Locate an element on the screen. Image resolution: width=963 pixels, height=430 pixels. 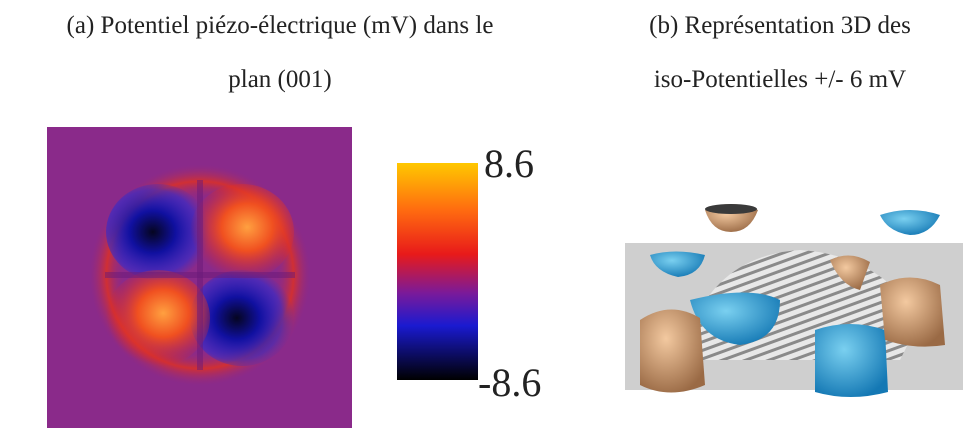
colorbar-max-label: 8.6 is located at coordinates (509, 163).